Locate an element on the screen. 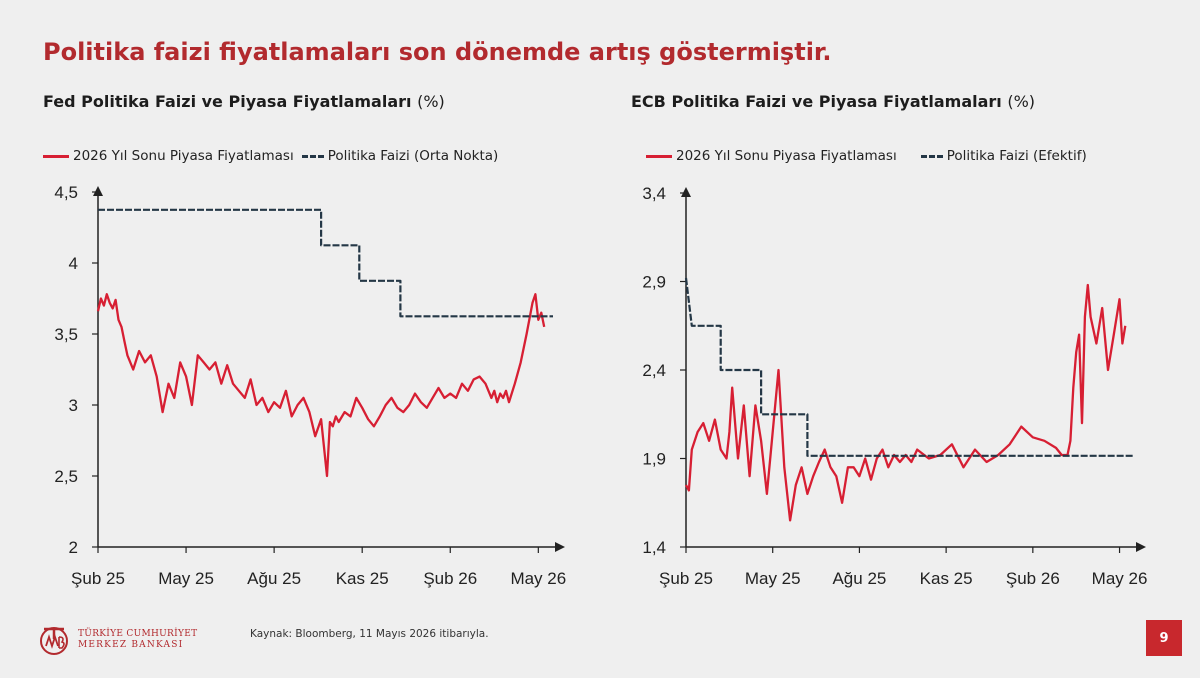  ecb-x-tick-label: May 25 is located at coordinates (773, 578).